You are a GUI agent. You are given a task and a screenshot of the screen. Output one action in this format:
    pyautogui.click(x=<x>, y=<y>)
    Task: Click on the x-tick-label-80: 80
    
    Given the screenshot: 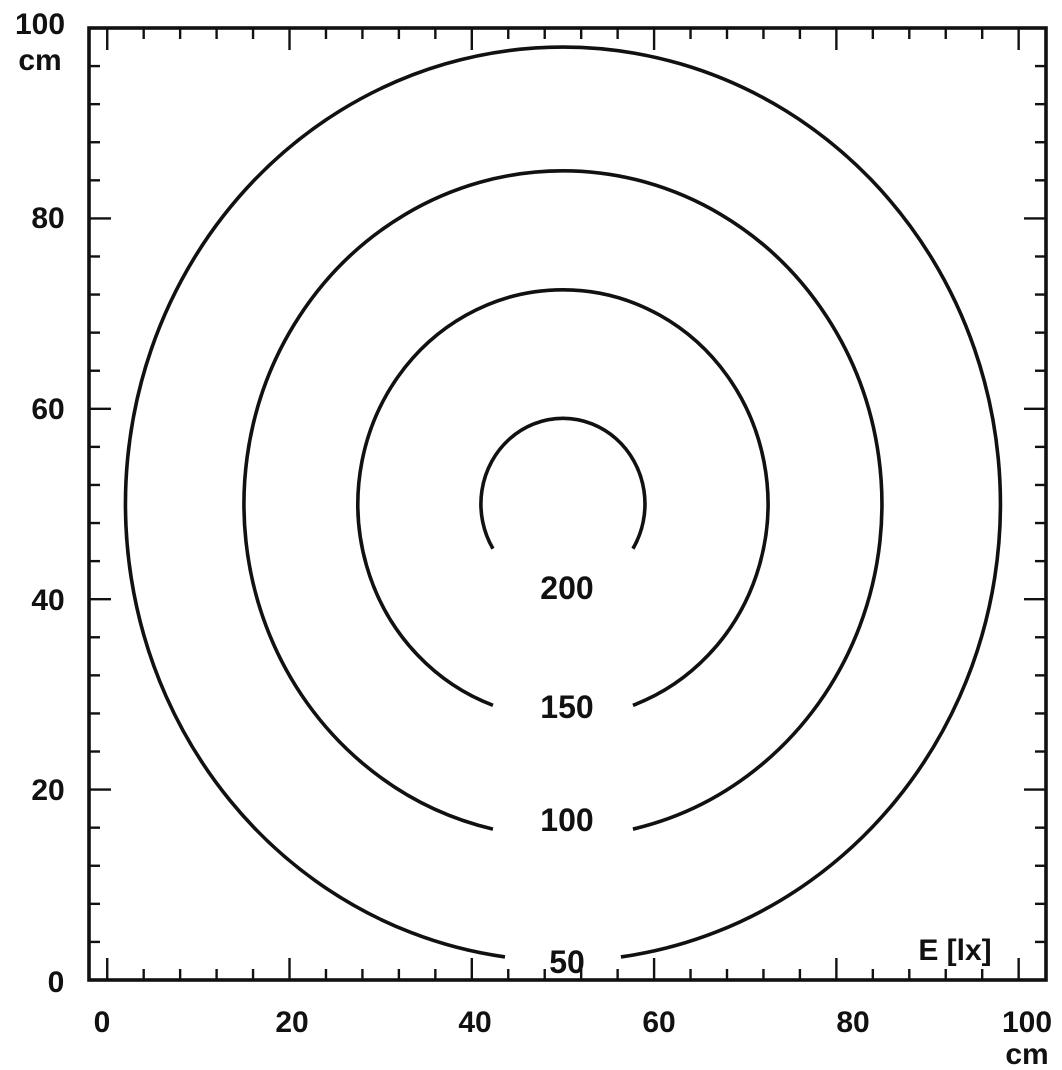 What is the action you would take?
    pyautogui.click(x=852, y=1022)
    